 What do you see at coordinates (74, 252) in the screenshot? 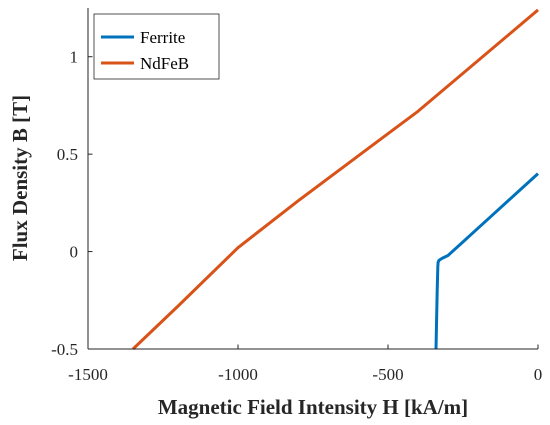
I see `y-tick-label: 0` at bounding box center [74, 252].